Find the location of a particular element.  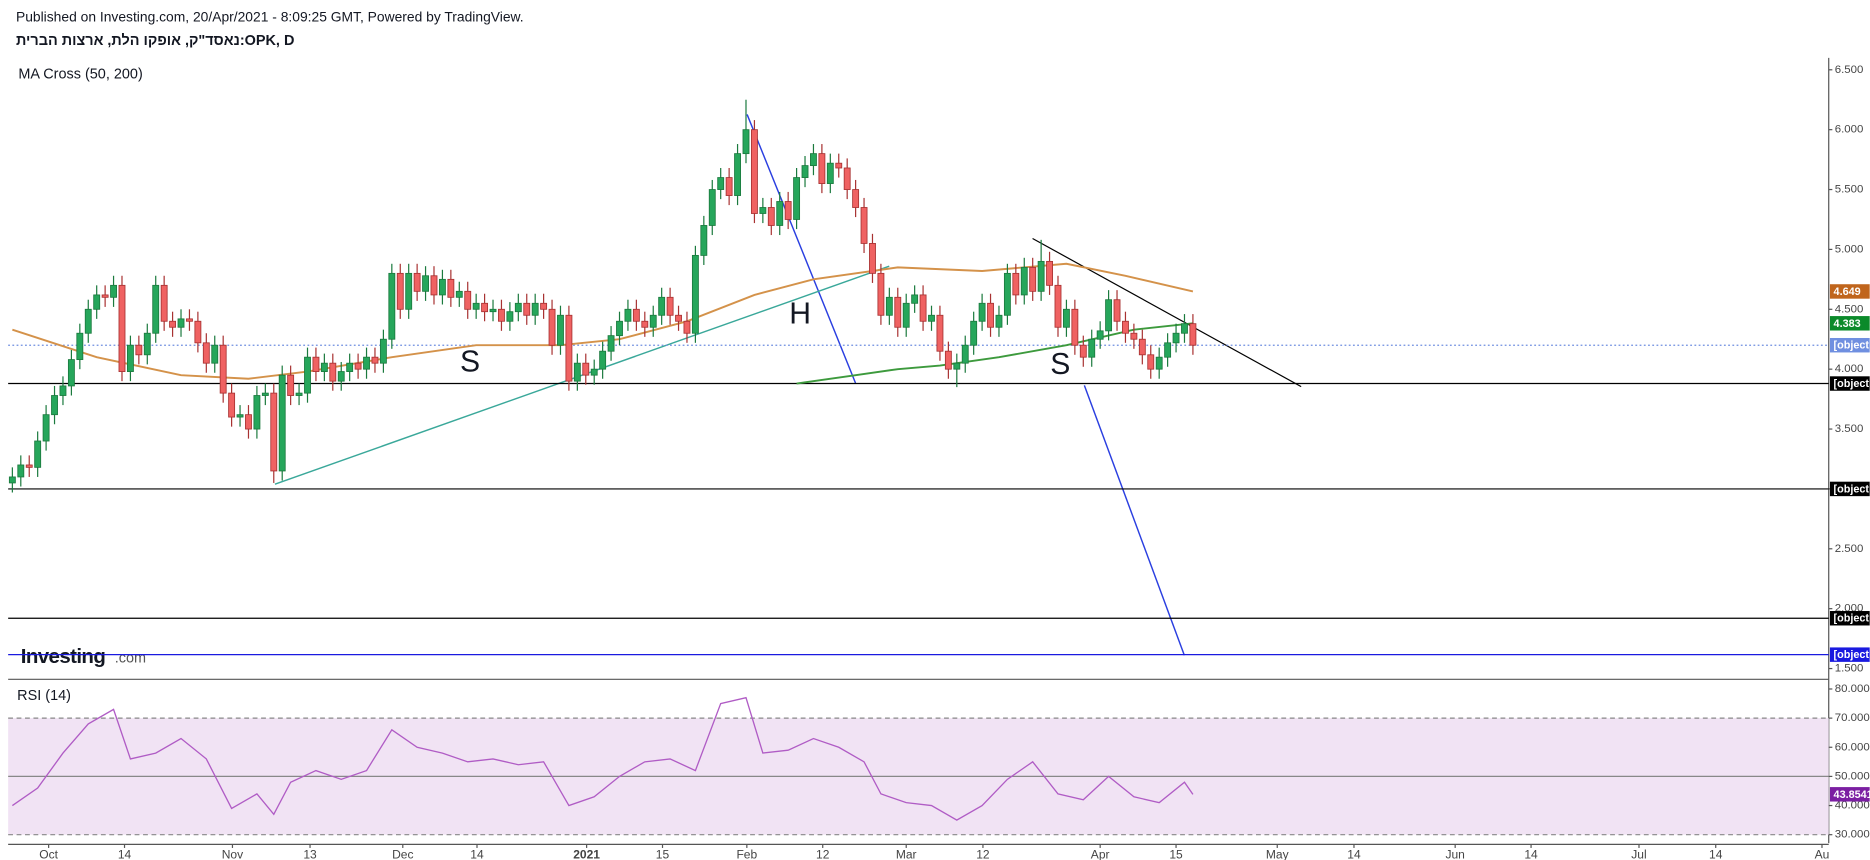

x-tick-label: Jun is located at coordinates (1454, 853).